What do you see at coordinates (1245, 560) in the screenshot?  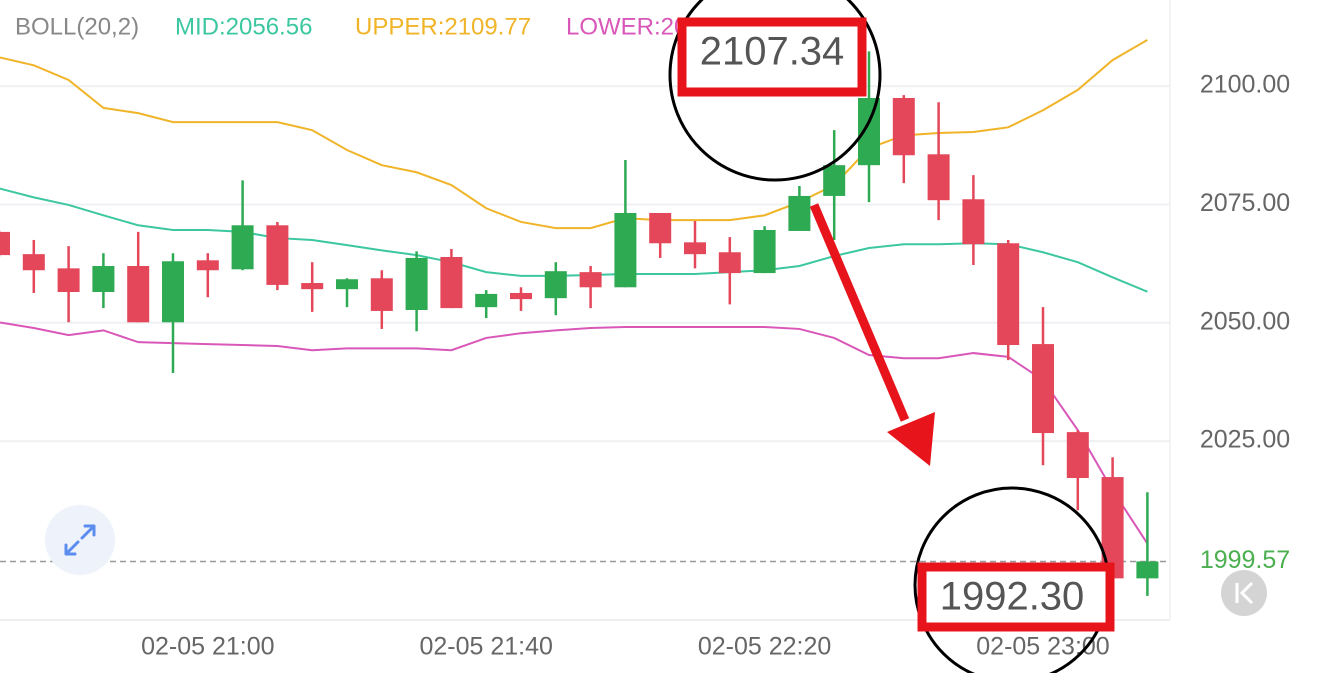 I see `last-price-label: 1999.57` at bounding box center [1245, 560].